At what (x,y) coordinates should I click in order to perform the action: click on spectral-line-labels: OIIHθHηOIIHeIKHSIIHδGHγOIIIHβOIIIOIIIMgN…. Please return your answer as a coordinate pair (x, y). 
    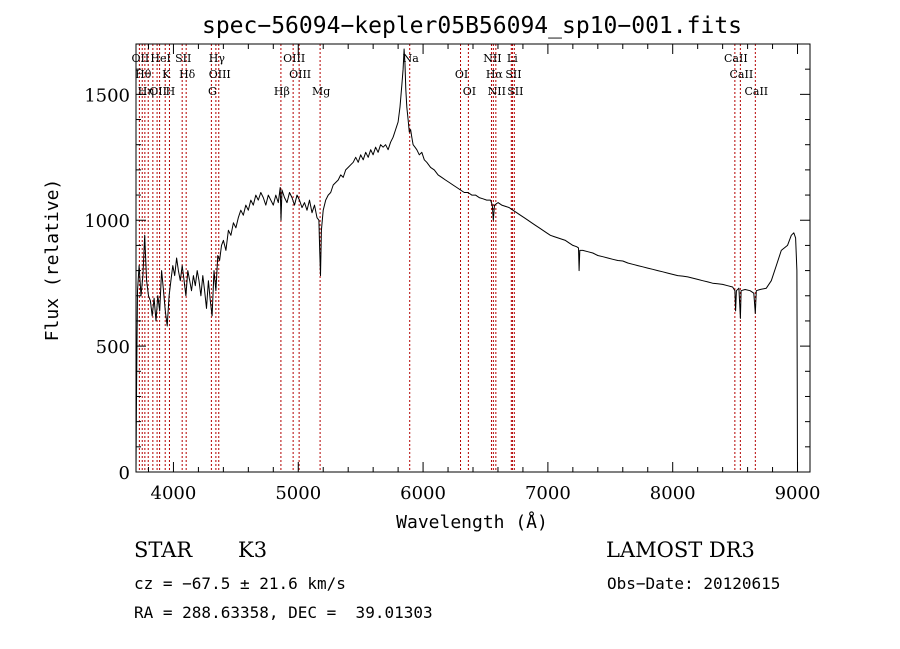
    Looking at the image, I should click on (450, 75).